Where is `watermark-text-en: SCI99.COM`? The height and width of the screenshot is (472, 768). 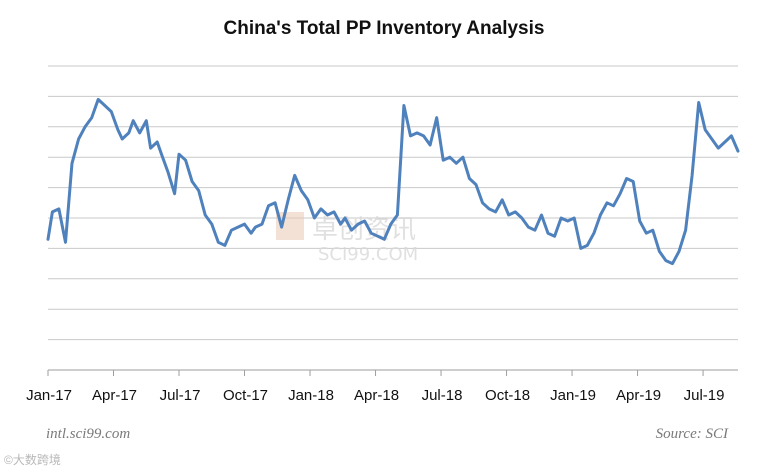 watermark-text-en: SCI99.COM is located at coordinates (368, 254).